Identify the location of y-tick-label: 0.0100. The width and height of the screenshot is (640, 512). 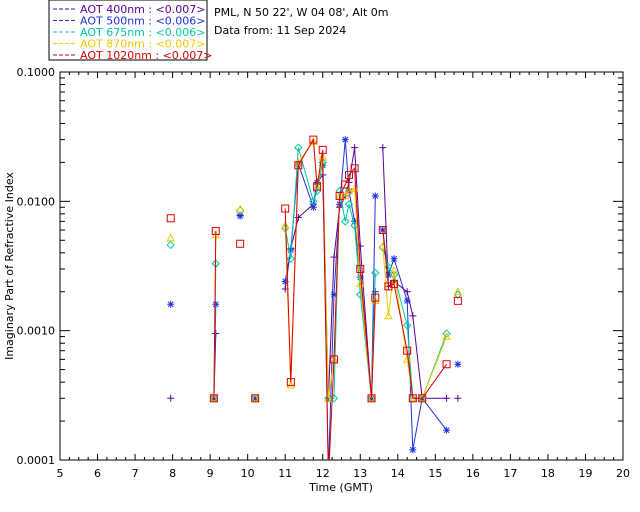
(36, 201).